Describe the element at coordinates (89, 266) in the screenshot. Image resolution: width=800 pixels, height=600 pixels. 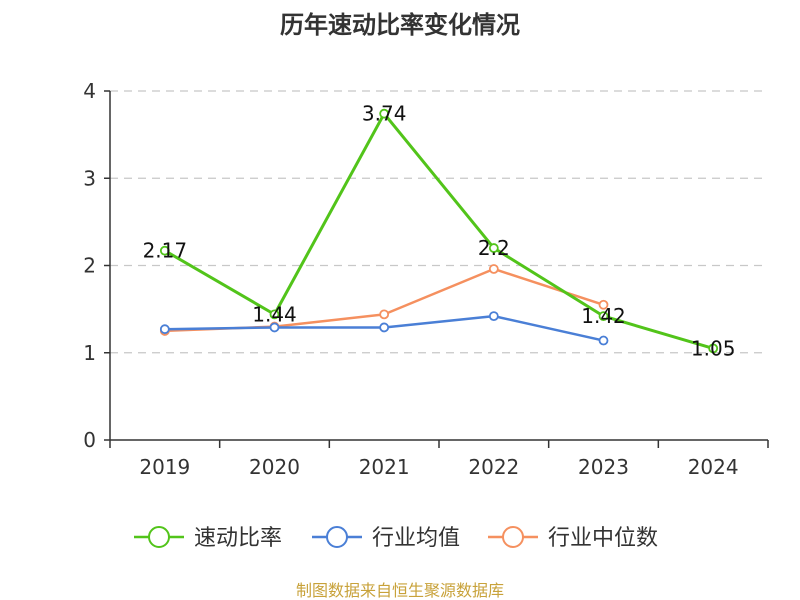
I see `y-tick-label: 2` at that location.